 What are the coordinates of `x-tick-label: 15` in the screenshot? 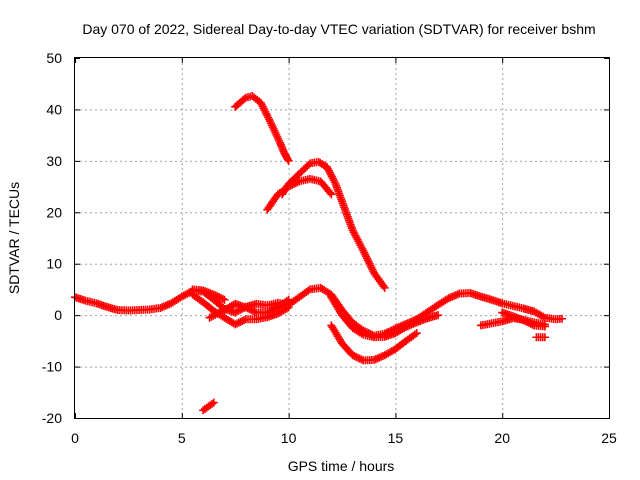 It's located at (396, 438).